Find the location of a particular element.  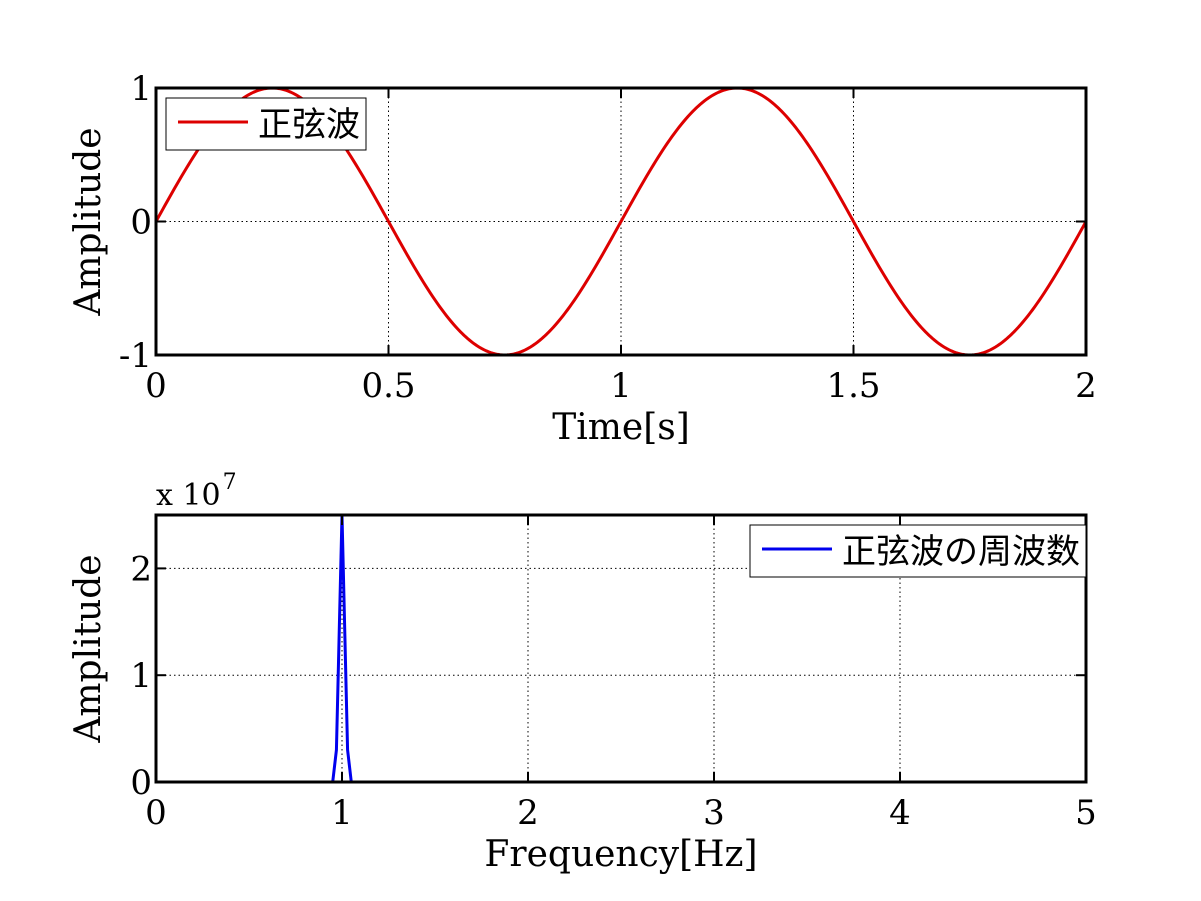

time-legend: 正弦波 is located at coordinates (266, 124).